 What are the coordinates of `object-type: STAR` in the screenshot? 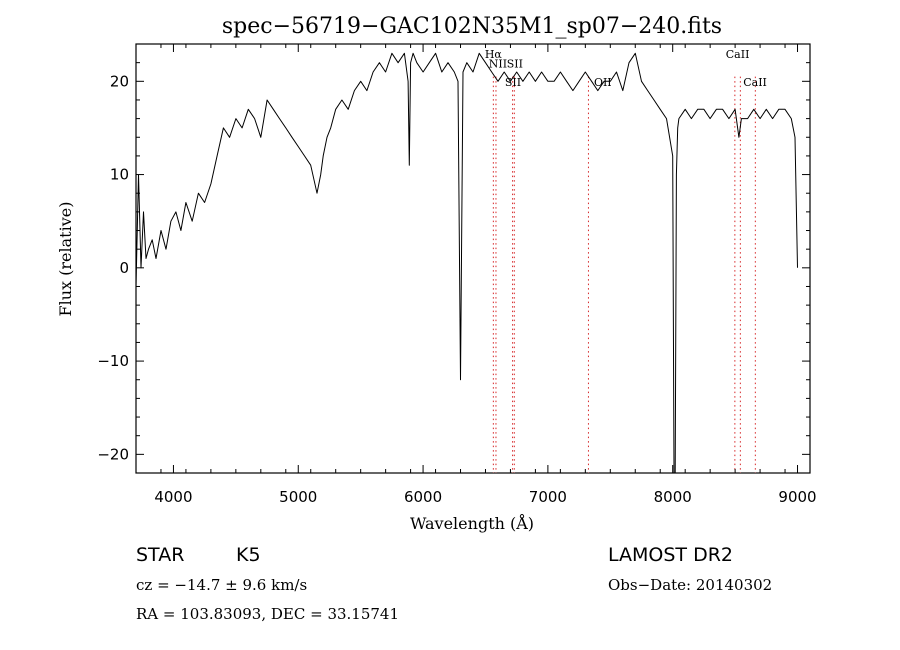 It's located at (160, 555).